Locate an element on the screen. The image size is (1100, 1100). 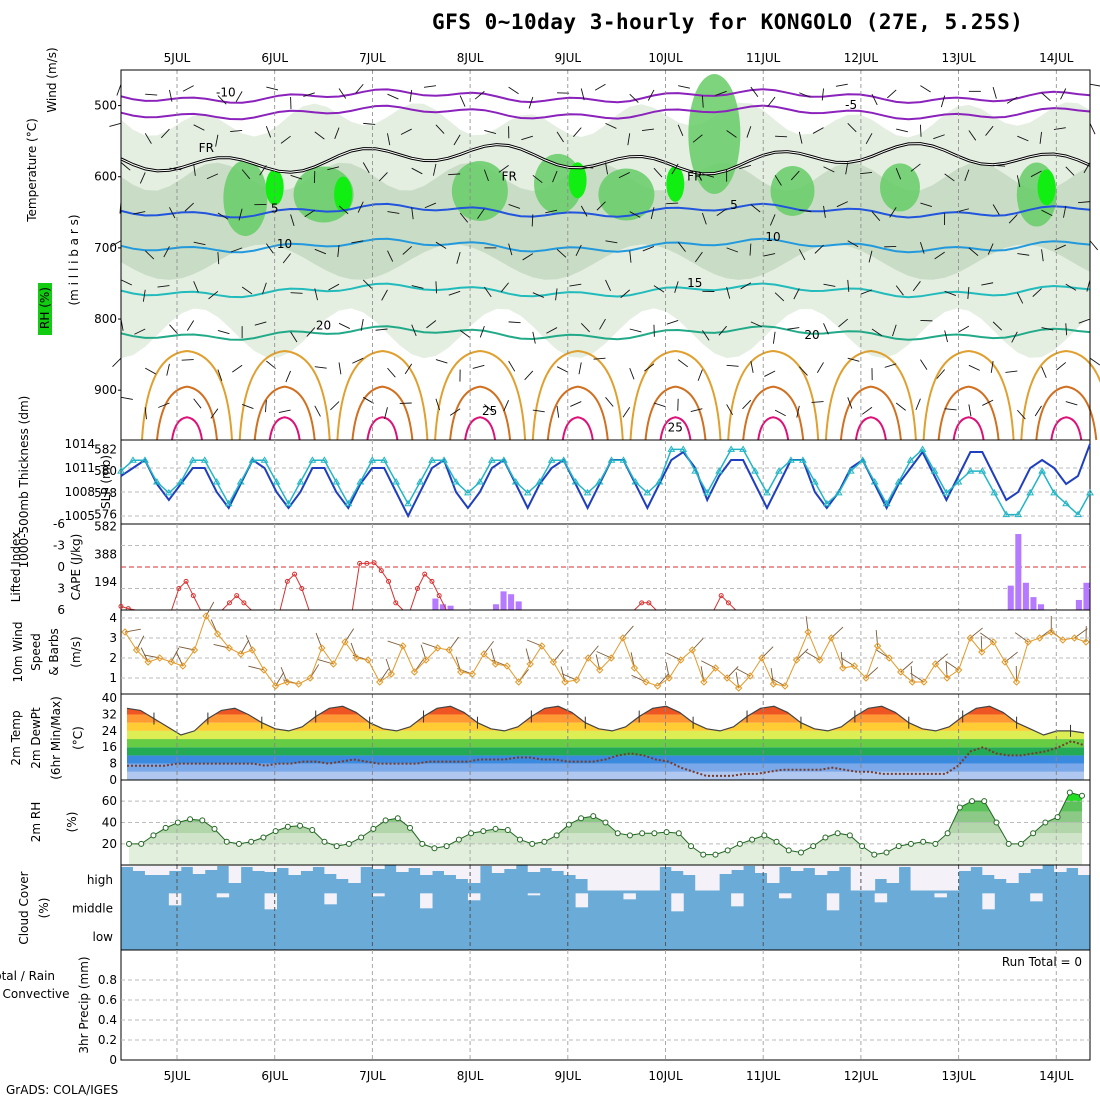
rh-color-band is located at coordinates (605, 854).